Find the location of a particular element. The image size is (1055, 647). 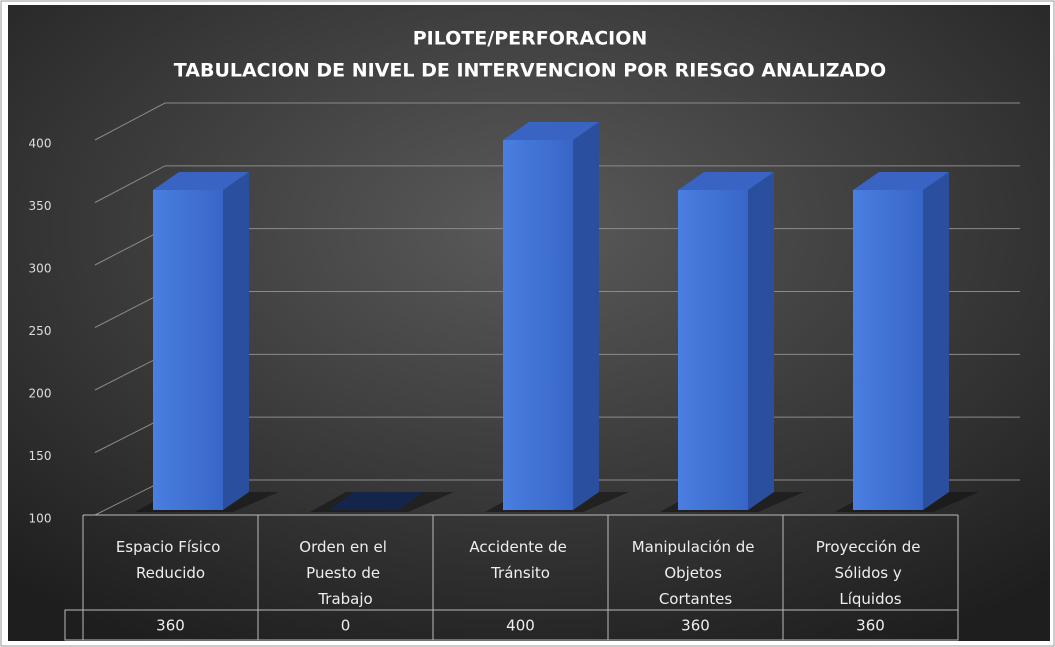

data-table-value: 0 is located at coordinates (346, 626).